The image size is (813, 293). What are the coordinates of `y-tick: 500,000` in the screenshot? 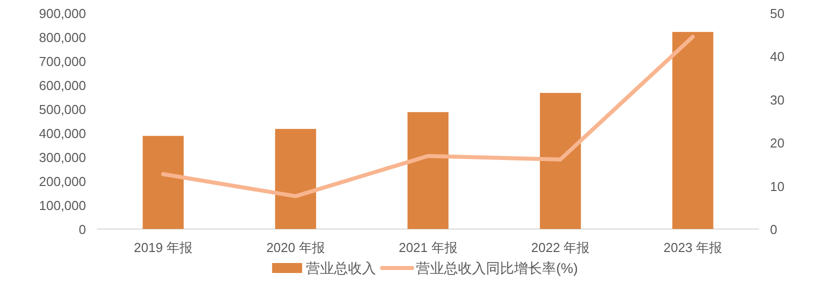 It's located at (62, 109).